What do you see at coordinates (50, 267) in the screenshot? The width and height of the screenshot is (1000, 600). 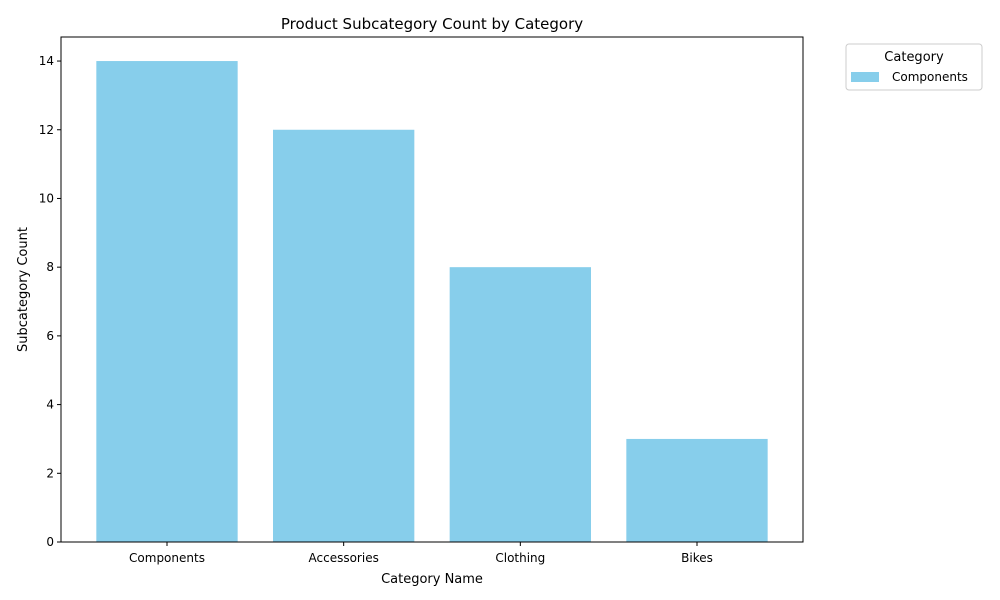 I see `y-tick-label: 8` at bounding box center [50, 267].